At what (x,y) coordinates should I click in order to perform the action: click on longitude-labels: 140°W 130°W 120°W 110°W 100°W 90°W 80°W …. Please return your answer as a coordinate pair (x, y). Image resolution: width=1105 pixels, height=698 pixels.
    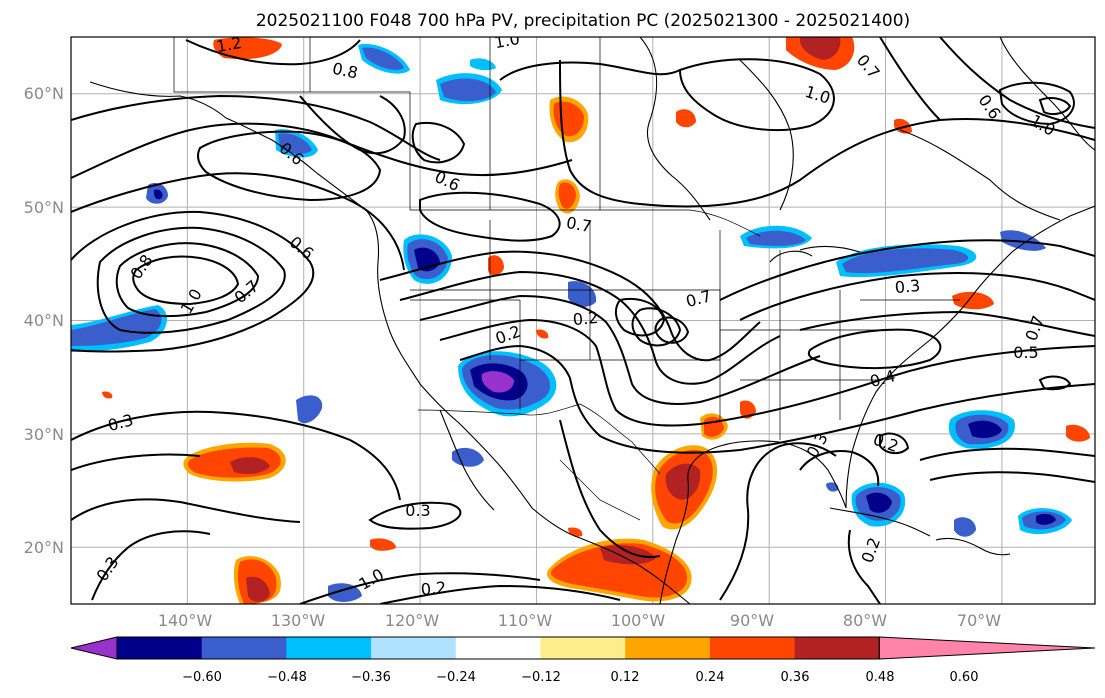
    Looking at the image, I should click on (579, 620).